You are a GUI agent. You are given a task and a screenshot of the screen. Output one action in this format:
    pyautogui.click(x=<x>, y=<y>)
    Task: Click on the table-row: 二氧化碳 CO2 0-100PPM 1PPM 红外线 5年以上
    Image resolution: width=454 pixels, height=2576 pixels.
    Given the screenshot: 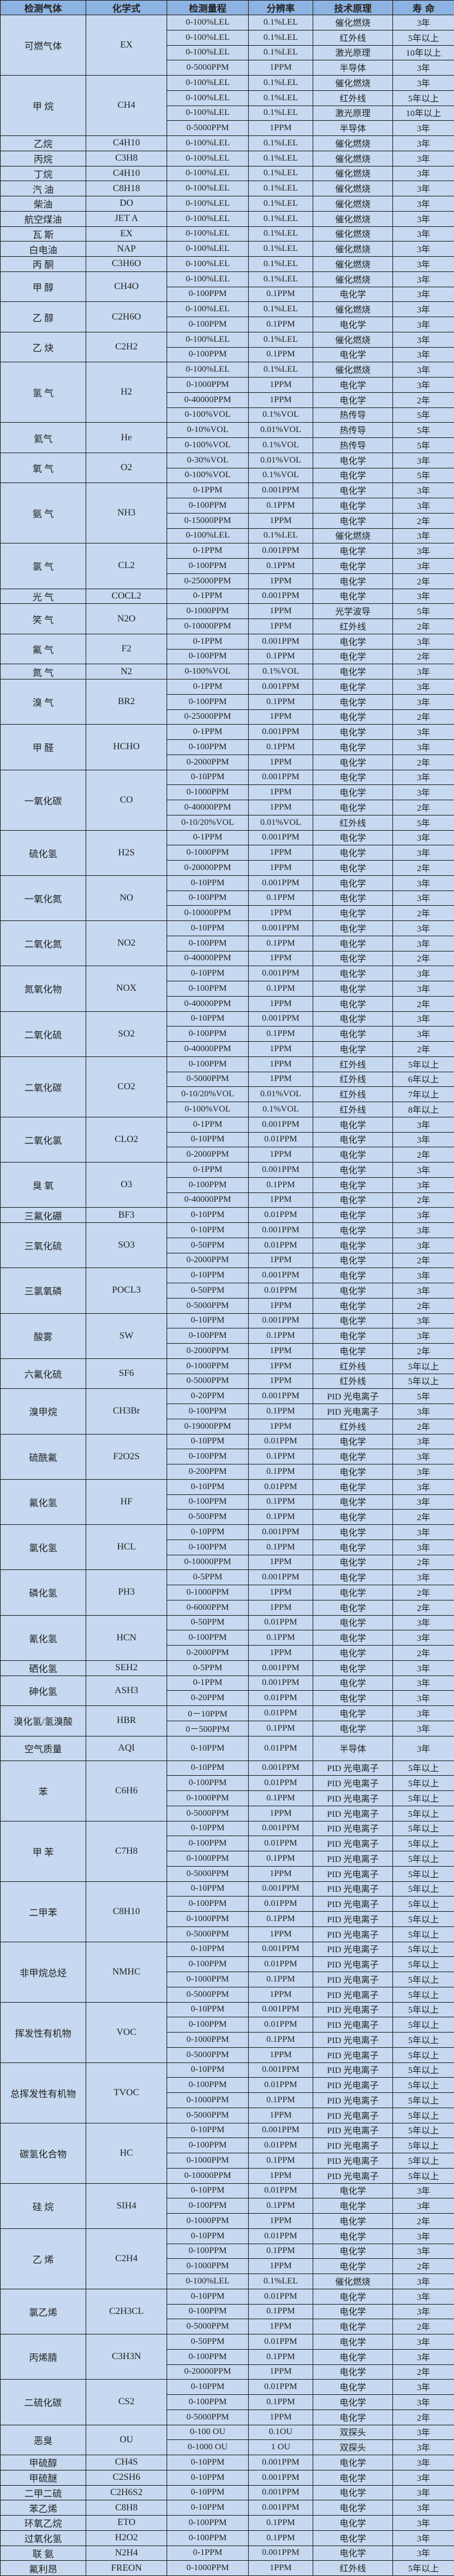 What is the action you would take?
    pyautogui.click(x=227, y=1087)
    